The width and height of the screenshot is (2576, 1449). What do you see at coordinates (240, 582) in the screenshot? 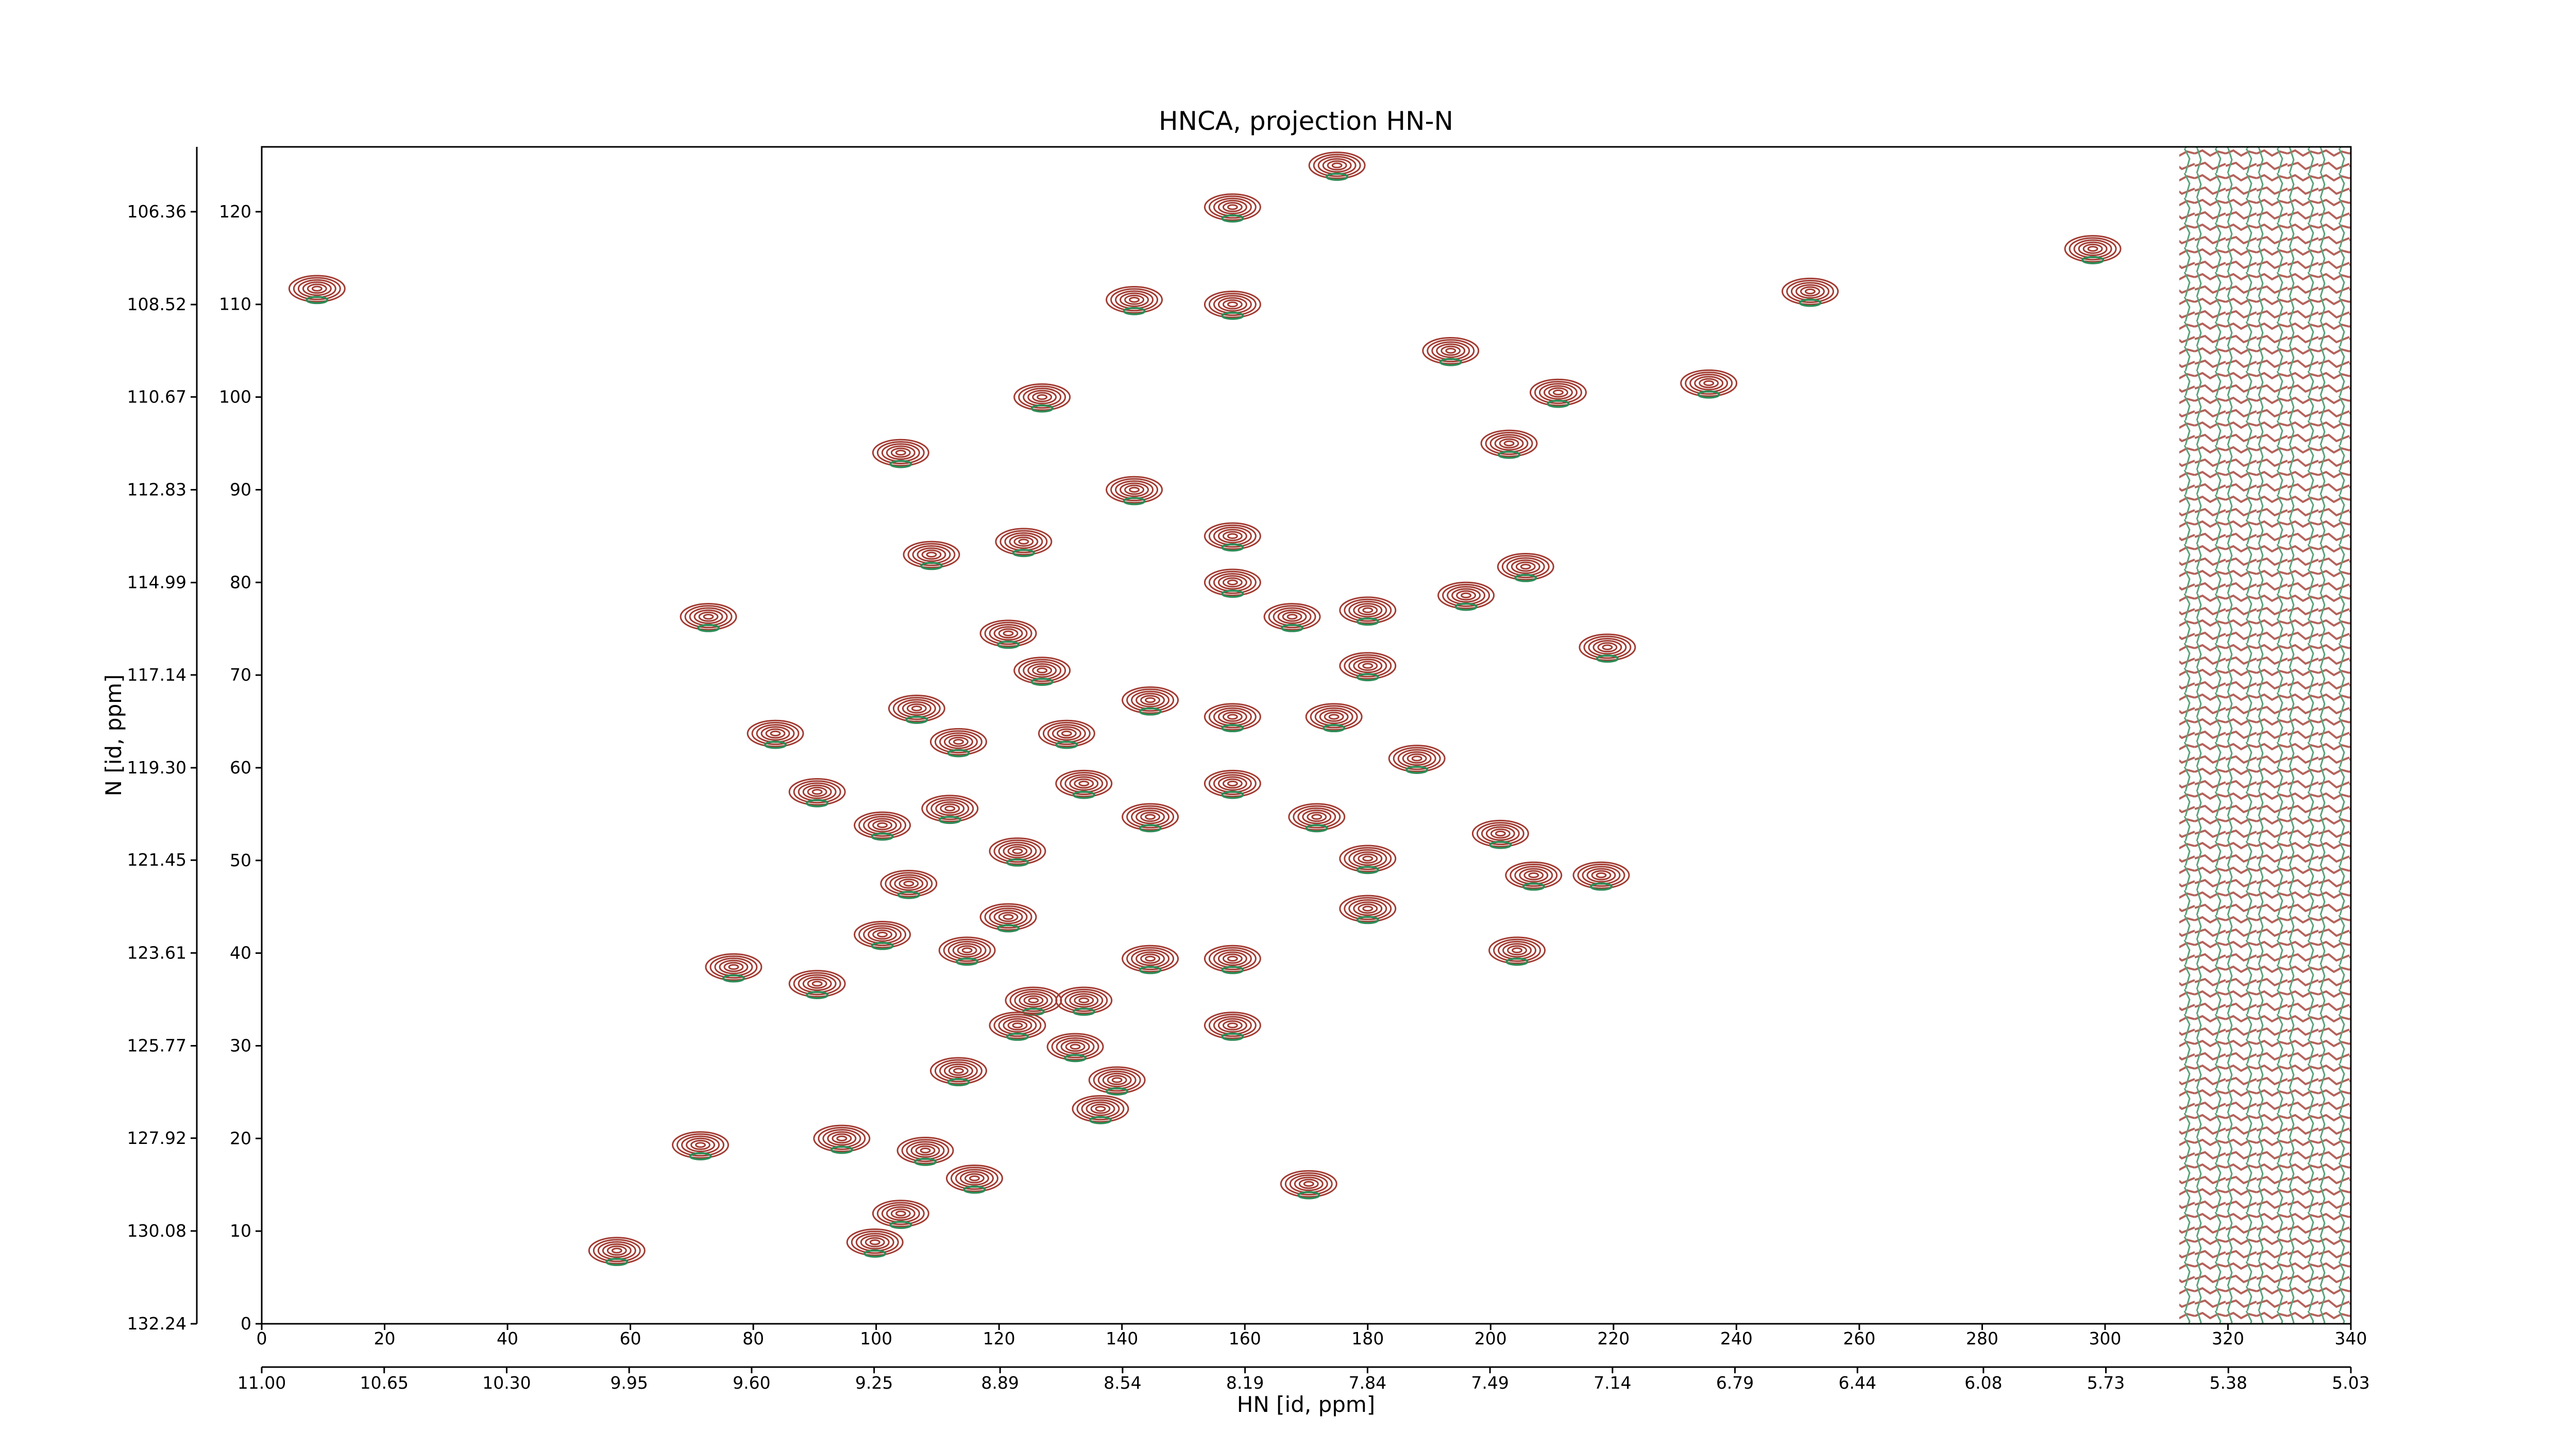
I see `y-tick-label: 80` at bounding box center [240, 582].